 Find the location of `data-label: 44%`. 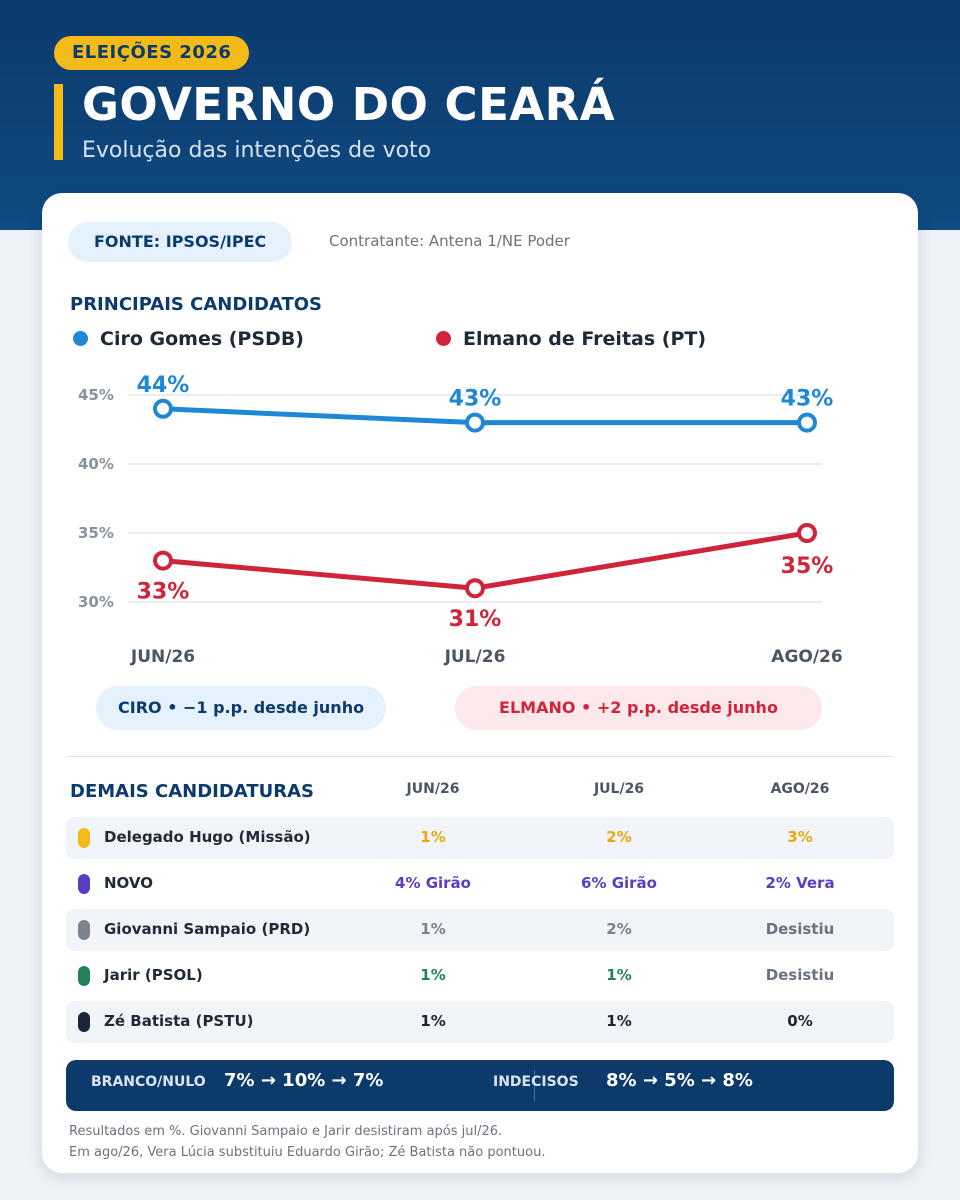

data-label: 44% is located at coordinates (163, 385).